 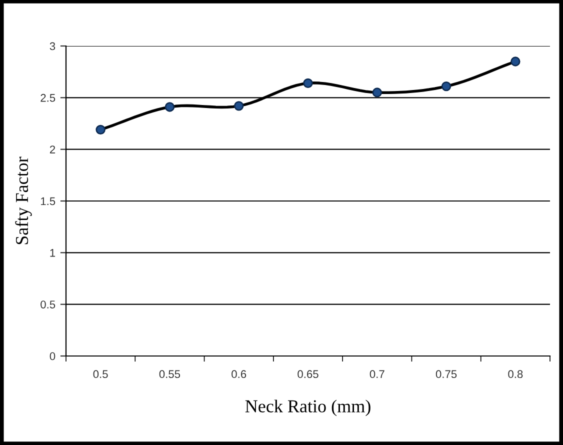 I want to click on x-tick-label: 0.5, so click(x=100, y=374).